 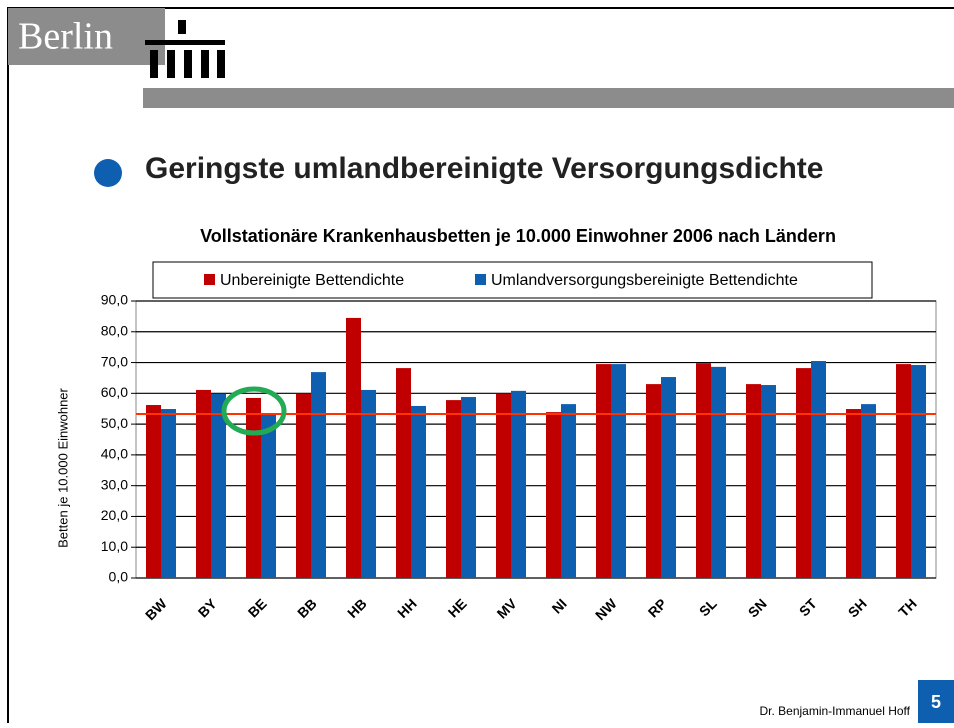 What do you see at coordinates (114, 546) in the screenshot?
I see `y-tick-label: 10,0` at bounding box center [114, 546].